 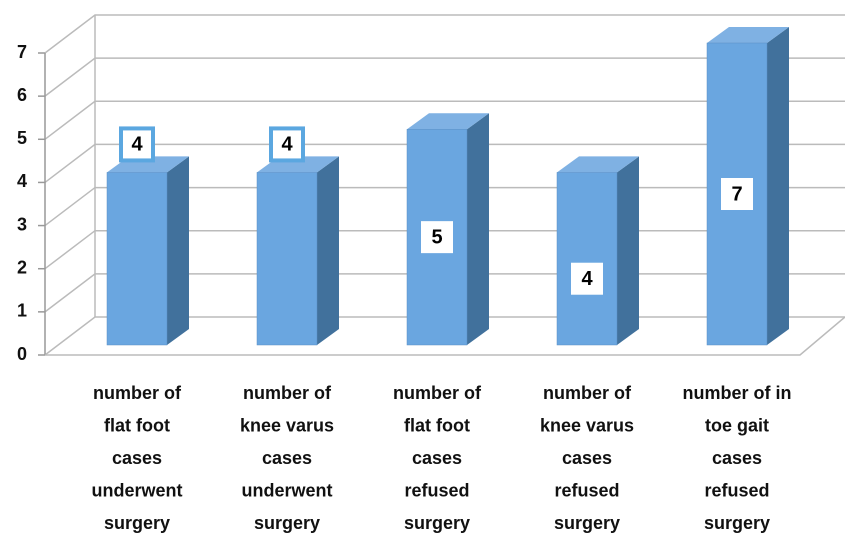 I want to click on y-tick-label: 5, so click(x=22, y=138).